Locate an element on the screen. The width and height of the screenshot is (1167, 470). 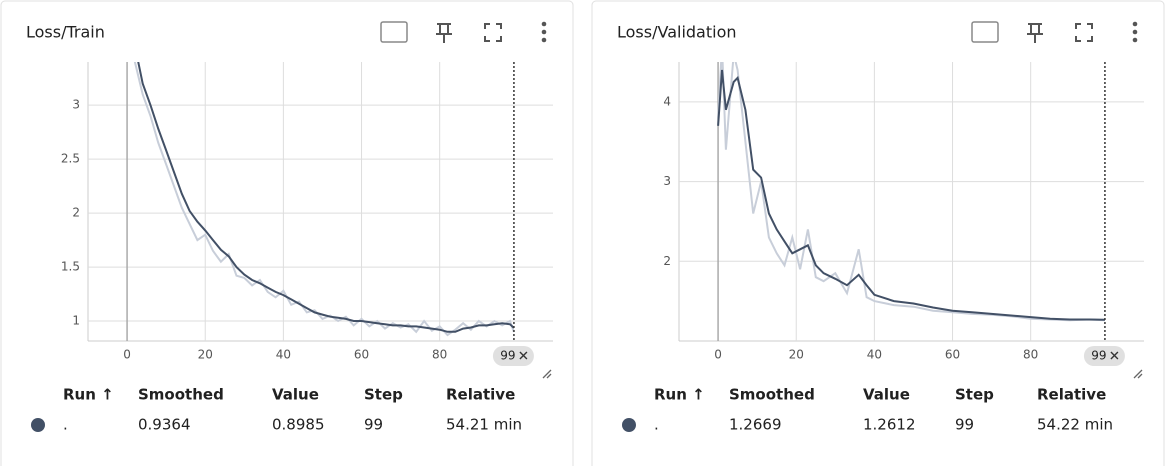
relative-cell: 54.21 min is located at coordinates (484, 425).